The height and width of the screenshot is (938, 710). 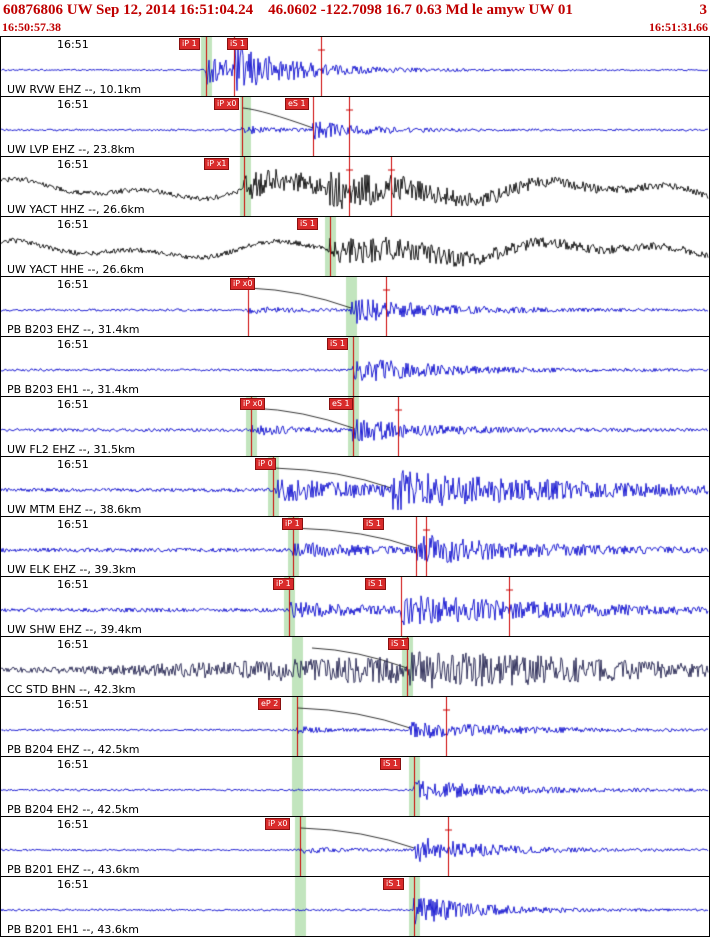 What do you see at coordinates (270, 704) in the screenshot?
I see `phase-pick-flag: eP 2` at bounding box center [270, 704].